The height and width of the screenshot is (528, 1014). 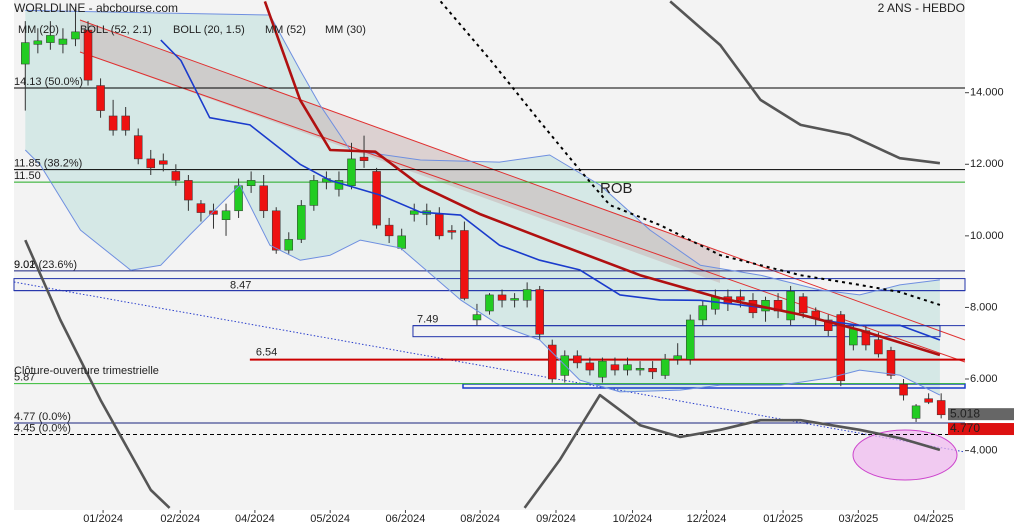 What do you see at coordinates (707, 519) in the screenshot?
I see `x-tick-label: 12/2024` at bounding box center [707, 519].